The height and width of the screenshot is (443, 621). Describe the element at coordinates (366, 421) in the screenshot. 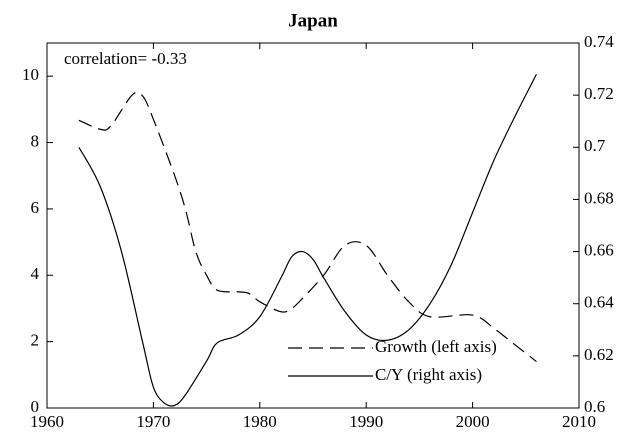

I see `x-tick-label: 1990` at that location.